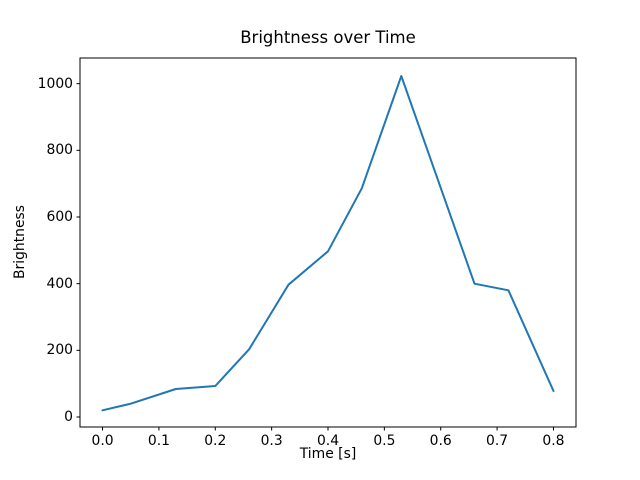  Describe the element at coordinates (59, 283) in the screenshot. I see `y-tick-label: 400` at that location.